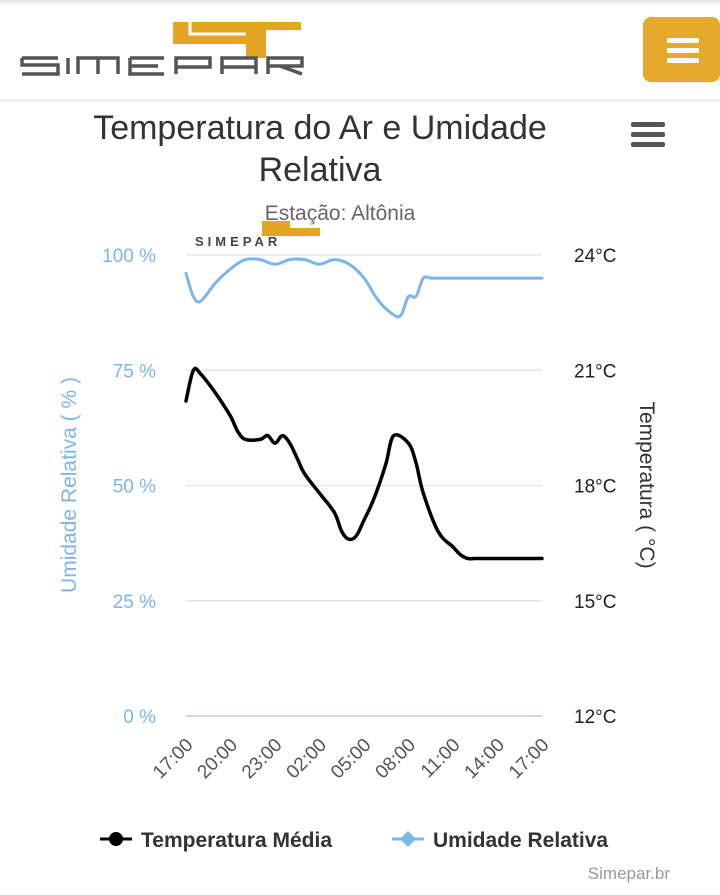 This screenshot has width=720, height=895. I want to click on legend-item: Umidade Relativa, so click(500, 840).